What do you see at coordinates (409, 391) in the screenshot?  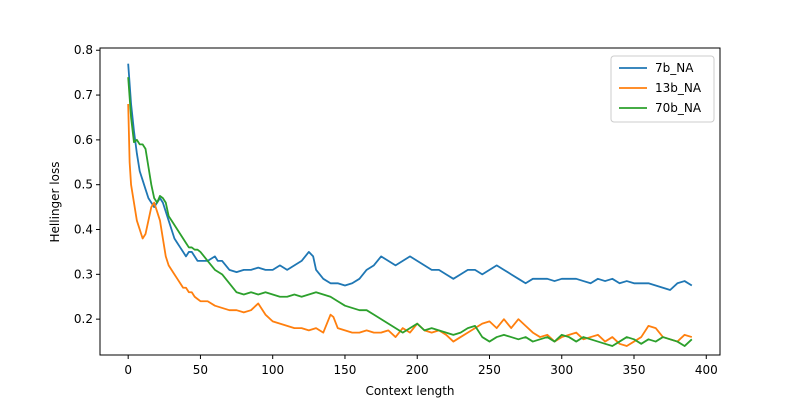 I see `x-axis-label: Context length` at bounding box center [409, 391].